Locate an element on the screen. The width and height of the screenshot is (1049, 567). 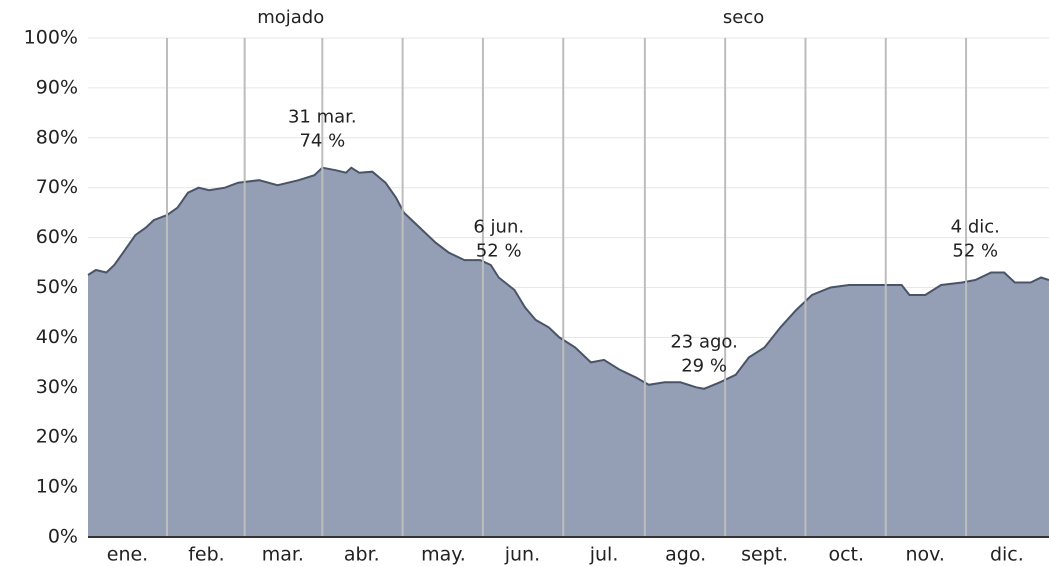
y-tick-label: 50% is located at coordinates (57, 287).